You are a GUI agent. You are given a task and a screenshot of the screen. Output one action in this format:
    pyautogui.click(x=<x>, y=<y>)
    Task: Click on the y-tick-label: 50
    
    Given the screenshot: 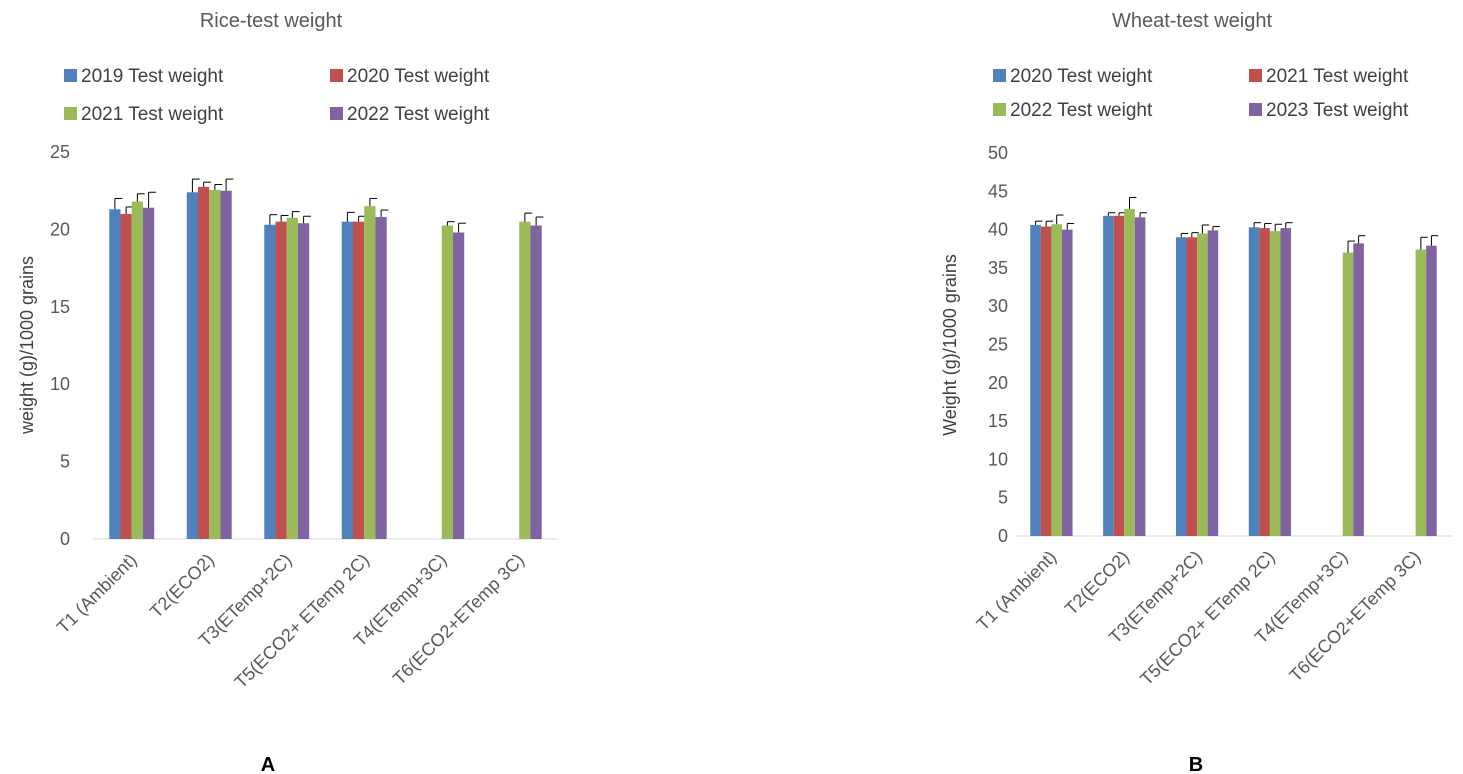 What is the action you would take?
    pyautogui.click(x=998, y=153)
    